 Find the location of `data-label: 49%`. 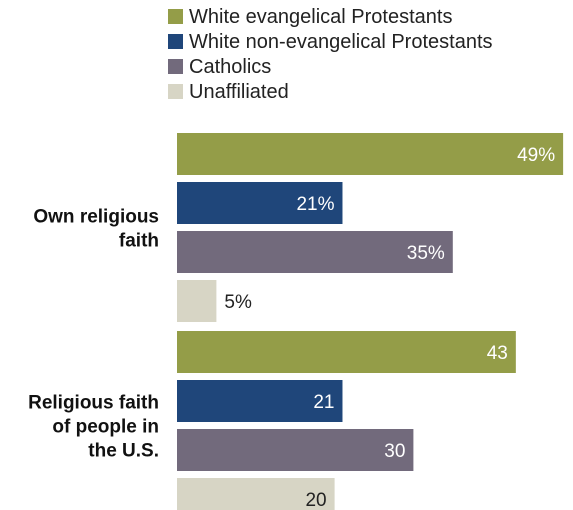

data-label: 49% is located at coordinates (536, 155).